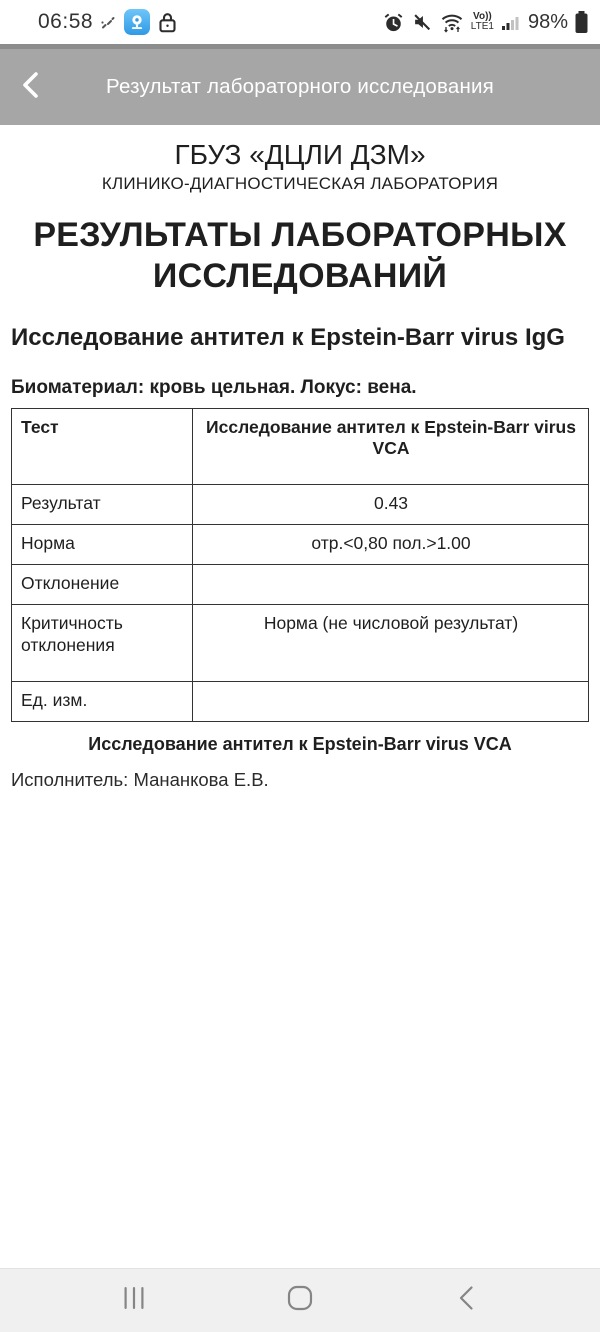  What do you see at coordinates (300, 46) in the screenshot?
I see `appbar-top-strip` at bounding box center [300, 46].